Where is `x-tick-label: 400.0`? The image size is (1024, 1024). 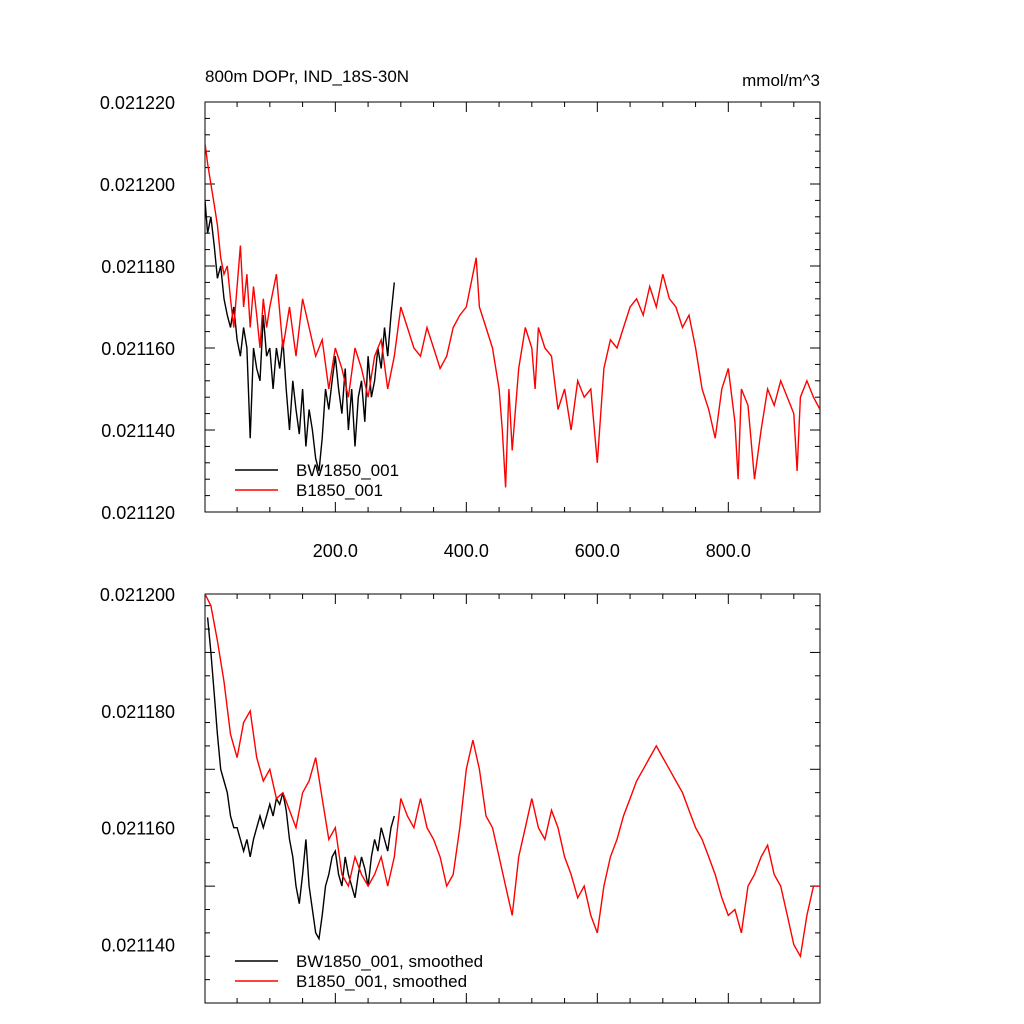 x-tick-label: 400.0 is located at coordinates (466, 551).